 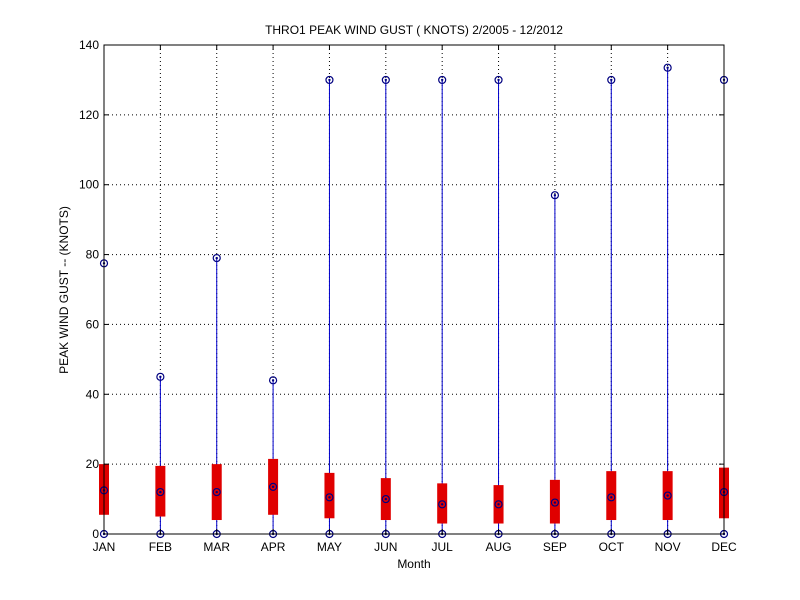 I want to click on x-tick-label: AUG, so click(x=499, y=547).